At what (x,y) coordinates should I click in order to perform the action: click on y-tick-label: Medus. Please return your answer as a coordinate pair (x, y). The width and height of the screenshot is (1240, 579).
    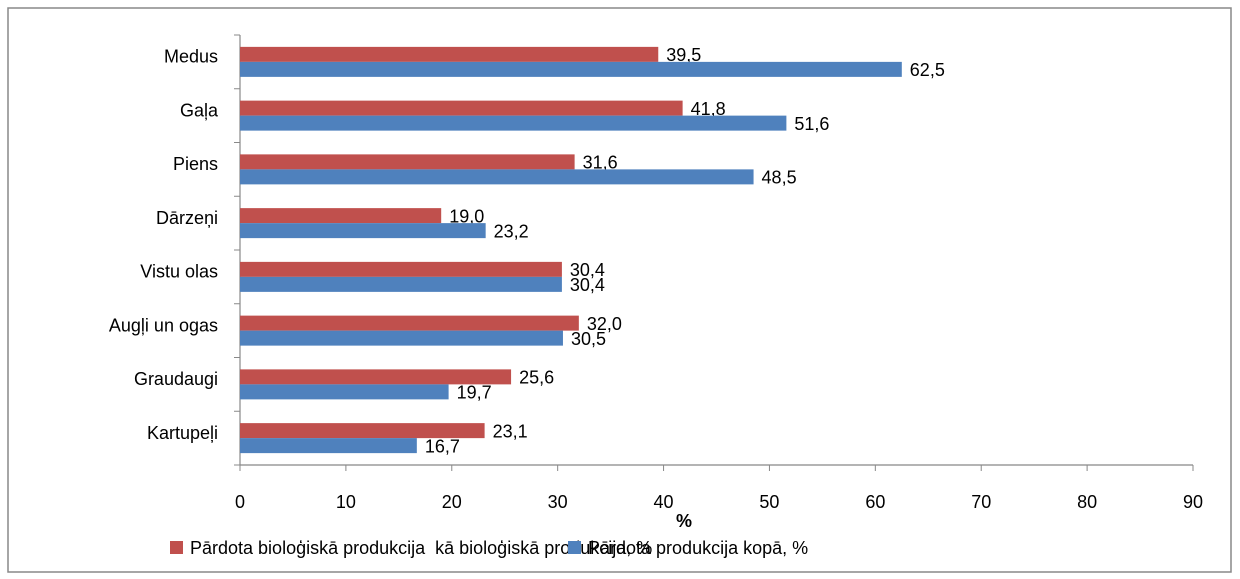
    Looking at the image, I should click on (191, 57).